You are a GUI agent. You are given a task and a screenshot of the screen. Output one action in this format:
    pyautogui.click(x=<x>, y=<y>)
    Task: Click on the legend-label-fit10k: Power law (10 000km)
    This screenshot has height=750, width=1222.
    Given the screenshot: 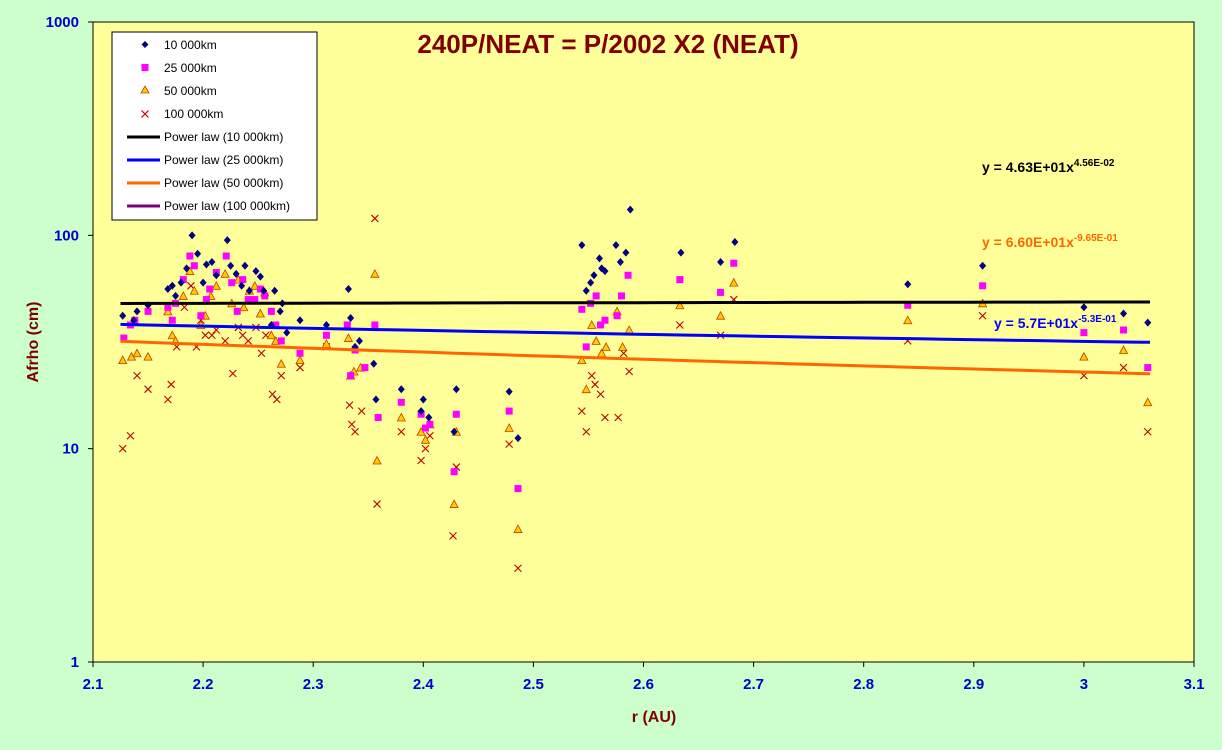 What is the action you would take?
    pyautogui.click(x=223, y=137)
    